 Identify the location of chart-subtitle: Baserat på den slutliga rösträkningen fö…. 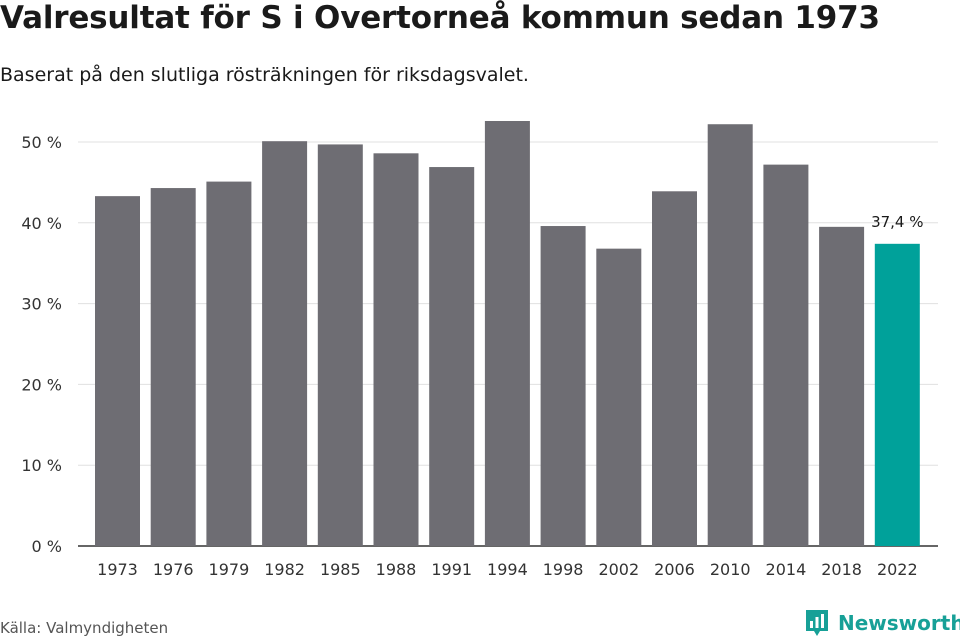
(264, 75).